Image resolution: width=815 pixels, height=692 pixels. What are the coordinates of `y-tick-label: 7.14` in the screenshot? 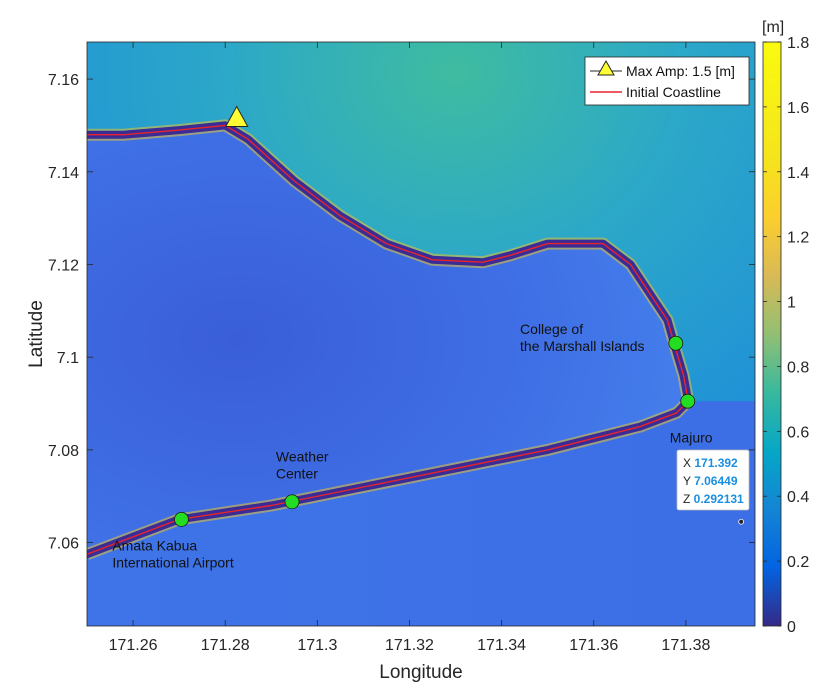 It's located at (63, 173).